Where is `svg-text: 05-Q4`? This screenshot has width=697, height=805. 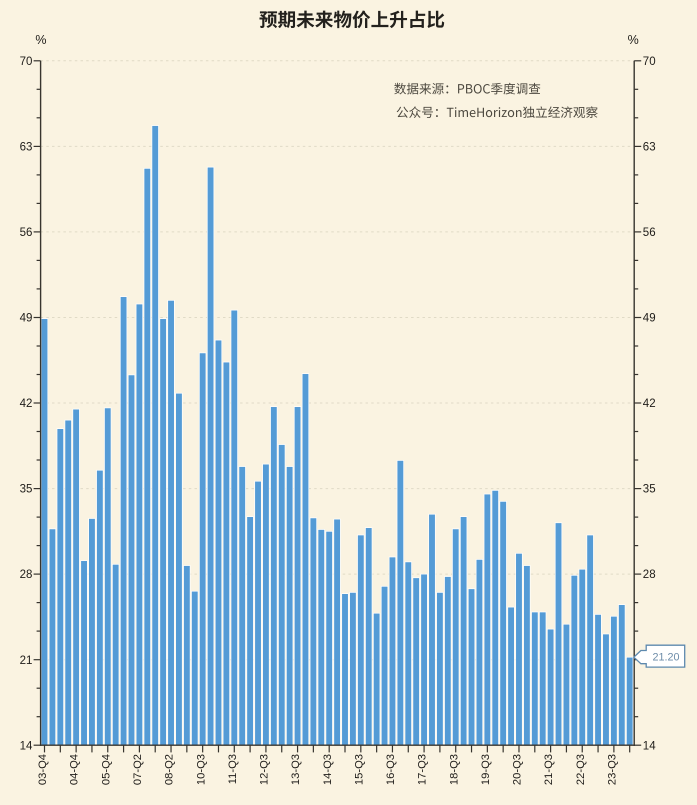 svg-text: 05-Q4 is located at coordinates (106, 769).